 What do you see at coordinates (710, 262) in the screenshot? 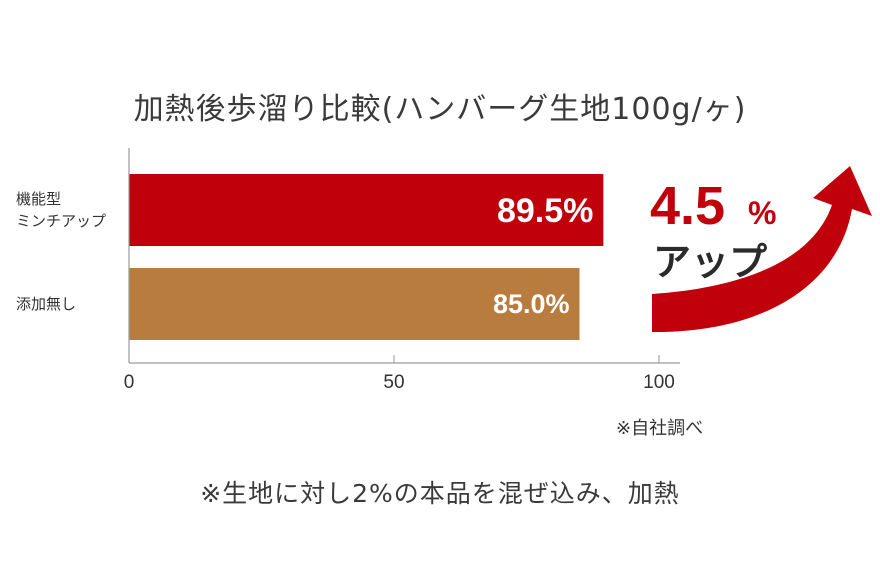
I see `callout-word: アップ` at bounding box center [710, 262].